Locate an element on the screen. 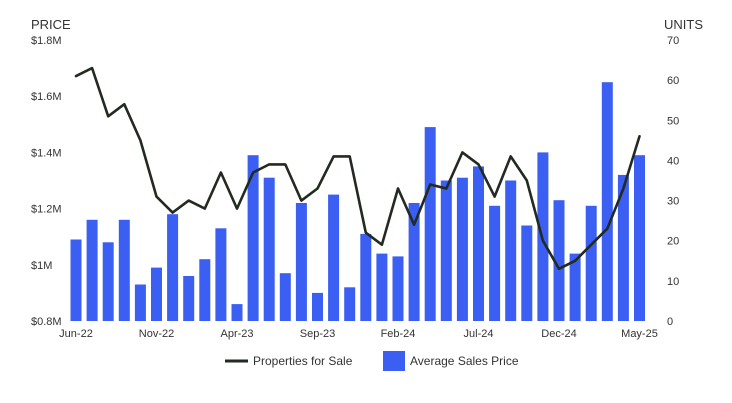 This screenshot has width=732, height=403. x-tick-label: Nov-22 is located at coordinates (156, 334).